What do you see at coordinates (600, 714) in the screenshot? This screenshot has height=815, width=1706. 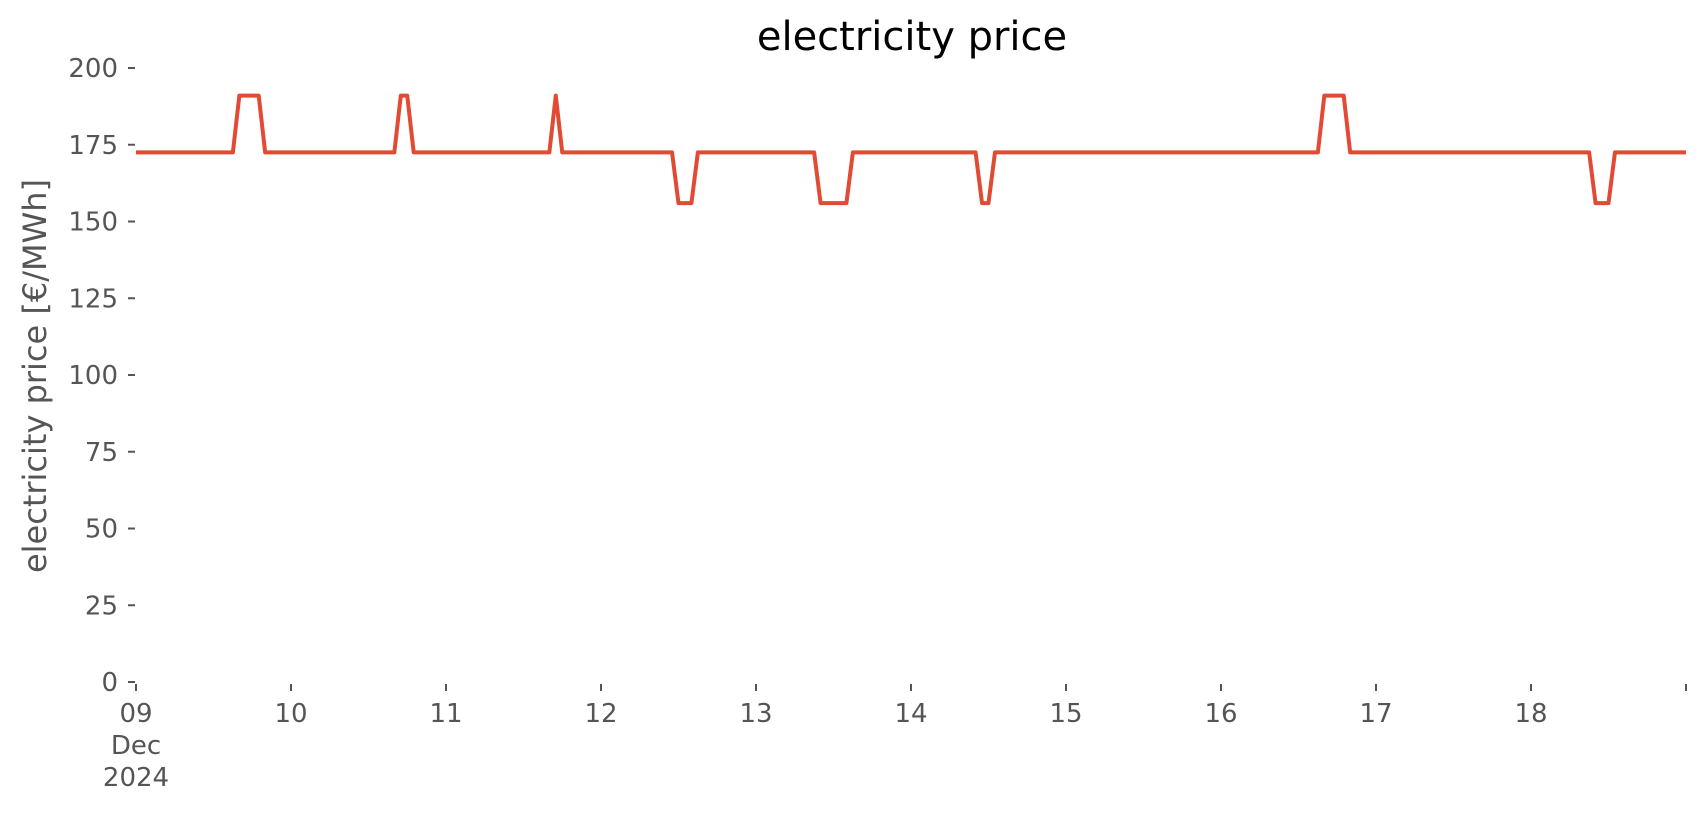 I see `x-tick-label: 12` at bounding box center [600, 714].